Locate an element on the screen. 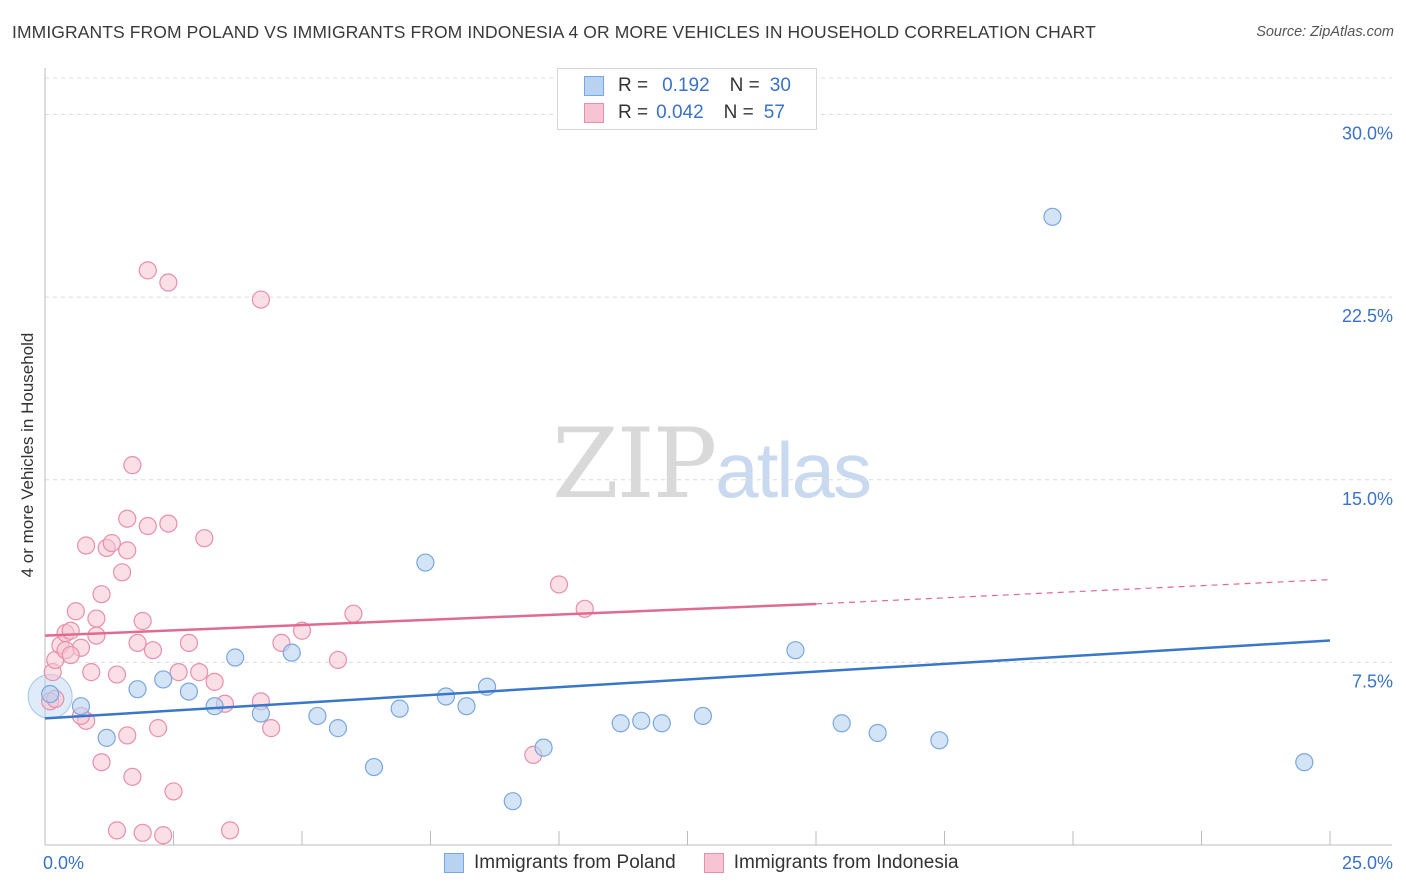 This screenshot has height=892, width=1406. y-tick-label: 15.0% is located at coordinates (1367, 499).